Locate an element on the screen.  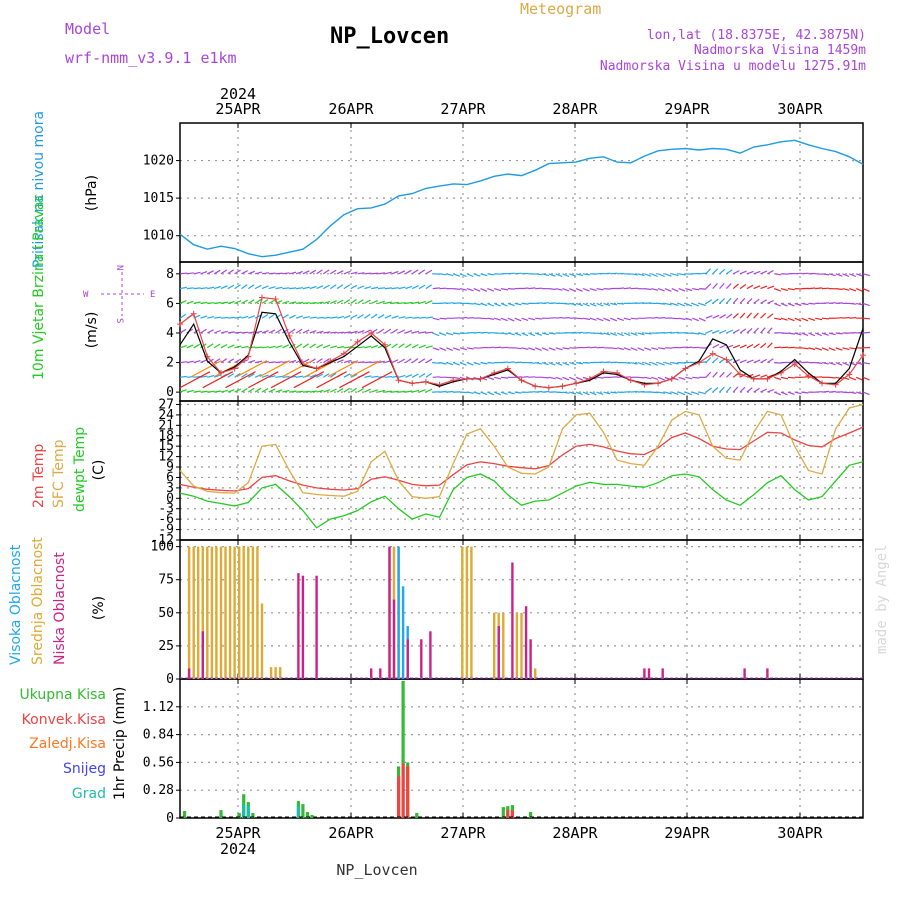
station-title: NP_Lovcen is located at coordinates (389, 36).